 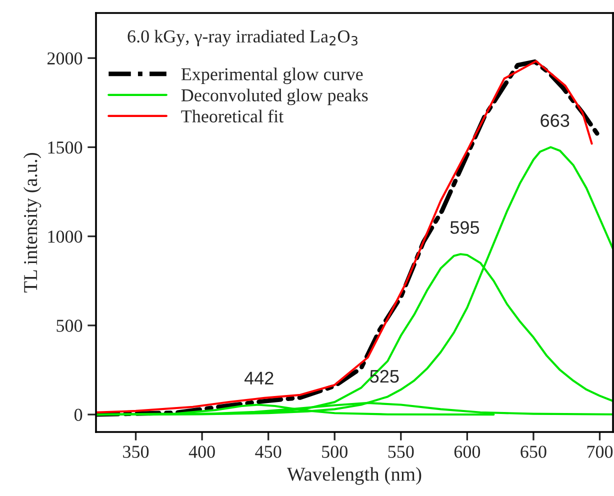 What do you see at coordinates (335, 452) in the screenshot?
I see `x-tick-label: 500` at bounding box center [335, 452].